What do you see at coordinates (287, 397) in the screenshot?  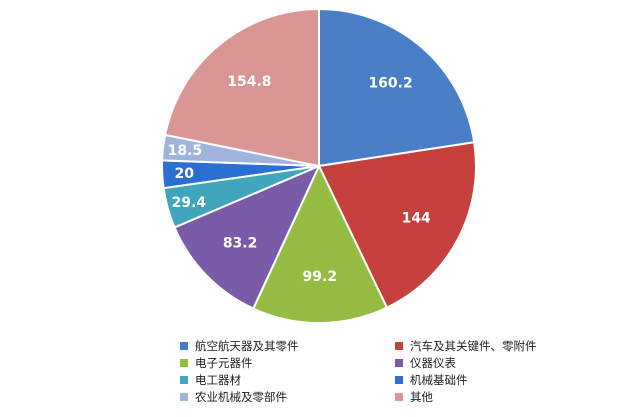 I see `legend-item-6: 农业机械及零部件` at bounding box center [287, 397].